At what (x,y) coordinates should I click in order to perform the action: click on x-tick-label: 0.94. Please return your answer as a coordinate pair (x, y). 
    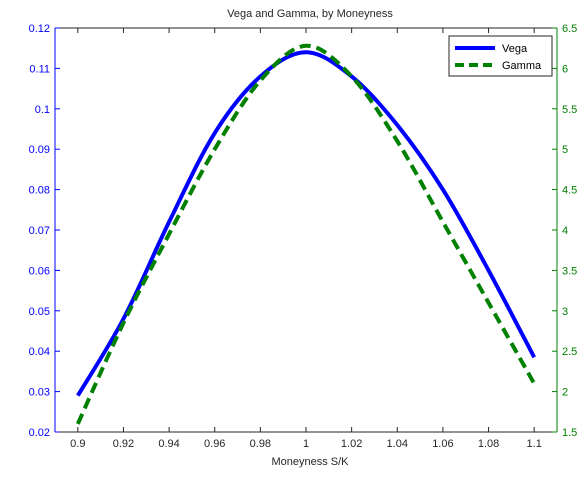
    Looking at the image, I should click on (168, 444).